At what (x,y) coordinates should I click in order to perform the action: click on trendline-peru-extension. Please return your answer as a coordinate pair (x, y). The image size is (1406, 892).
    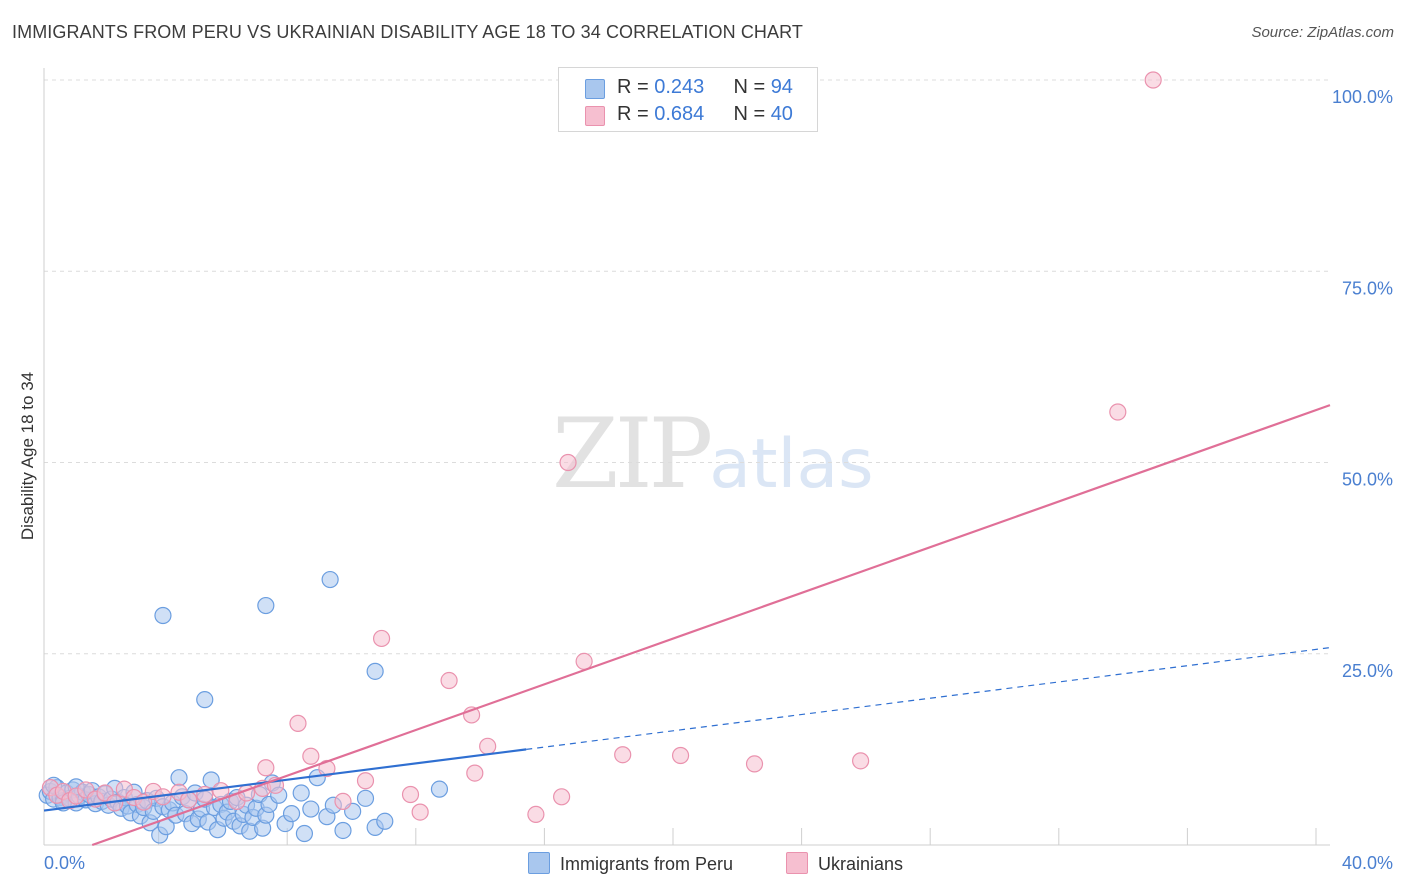
    Looking at the image, I should click on (928, 698).